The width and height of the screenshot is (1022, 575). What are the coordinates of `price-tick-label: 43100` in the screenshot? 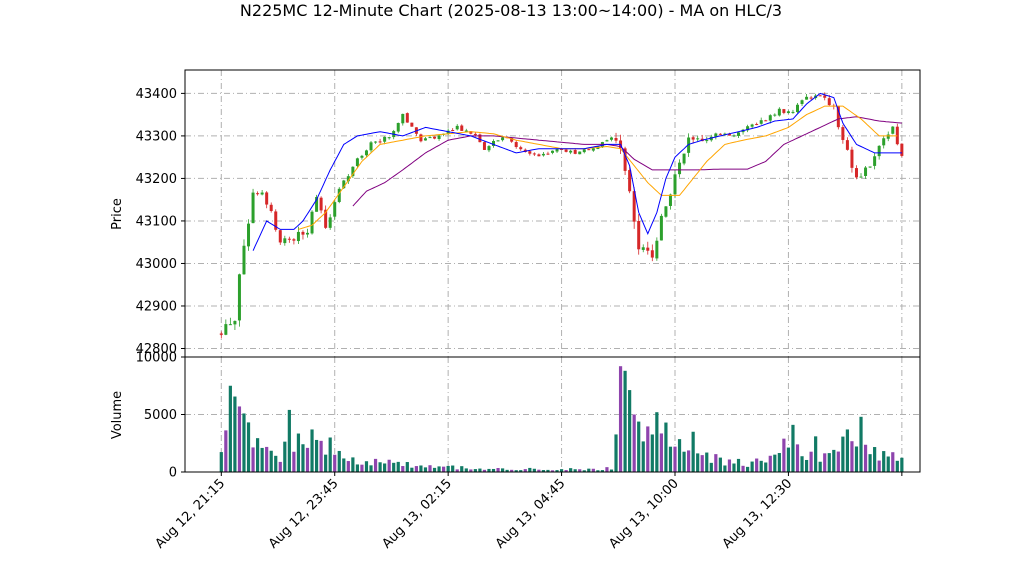 It's located at (156, 221).